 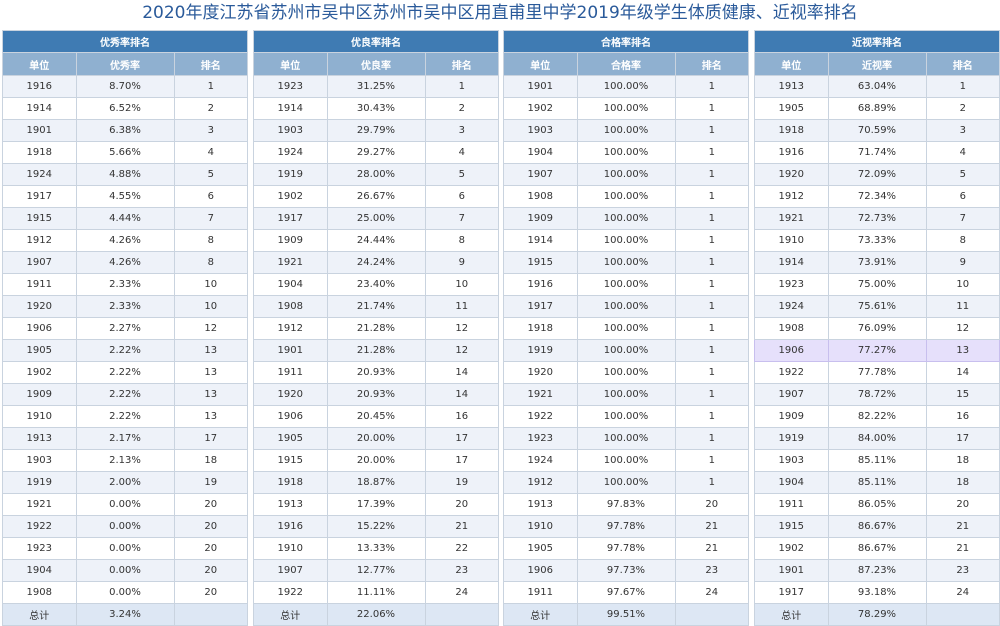 What do you see at coordinates (877, 240) in the screenshot?
I see `table-row: 1910 73.33% 8` at bounding box center [877, 240].